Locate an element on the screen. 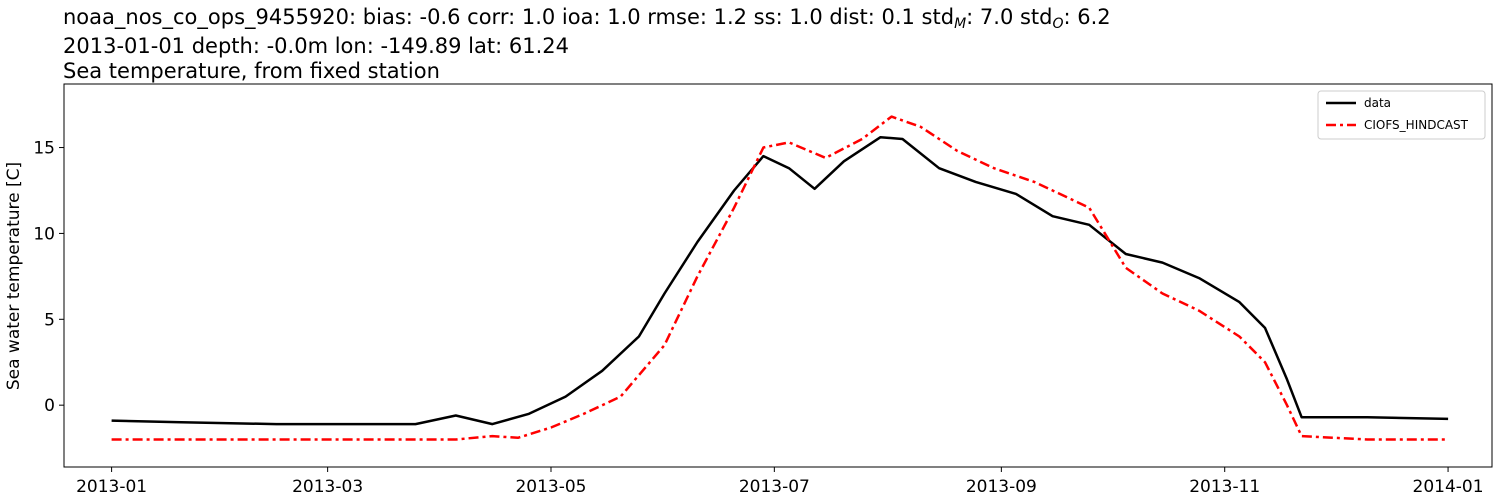 The width and height of the screenshot is (1500, 500). x-tick-label: 2013-05 is located at coordinates (550, 487).